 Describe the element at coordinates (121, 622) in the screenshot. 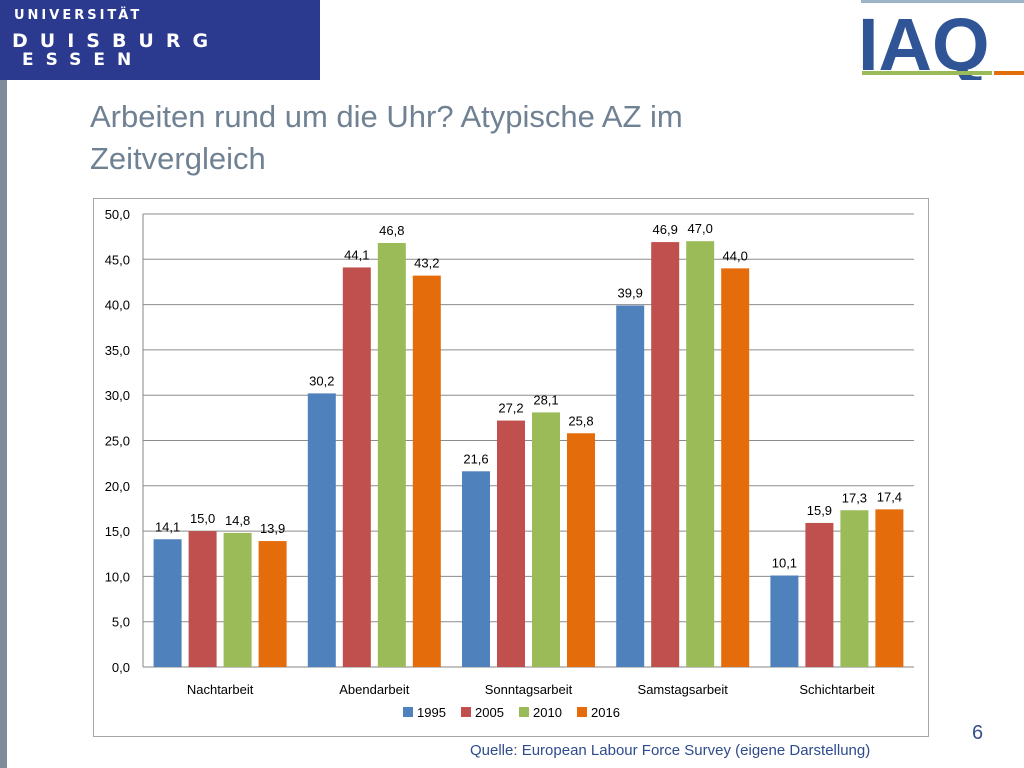

I see `y-tick-label: 5,0` at that location.